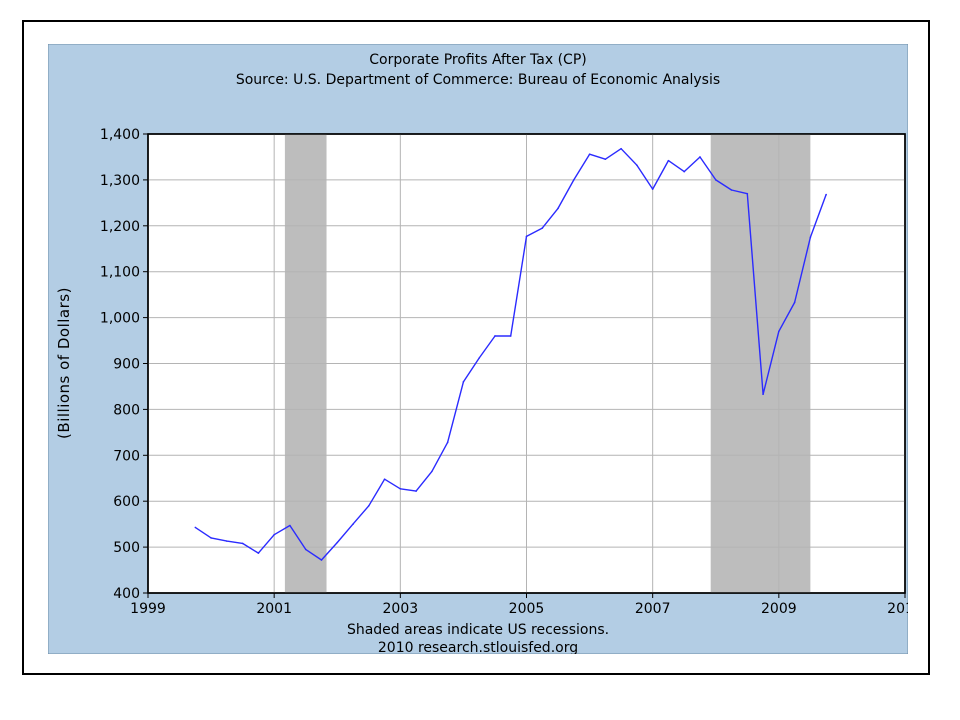 The height and width of the screenshot is (720, 960). Describe the element at coordinates (126, 365) in the screenshot. I see `y-tick-label: 900` at that location.